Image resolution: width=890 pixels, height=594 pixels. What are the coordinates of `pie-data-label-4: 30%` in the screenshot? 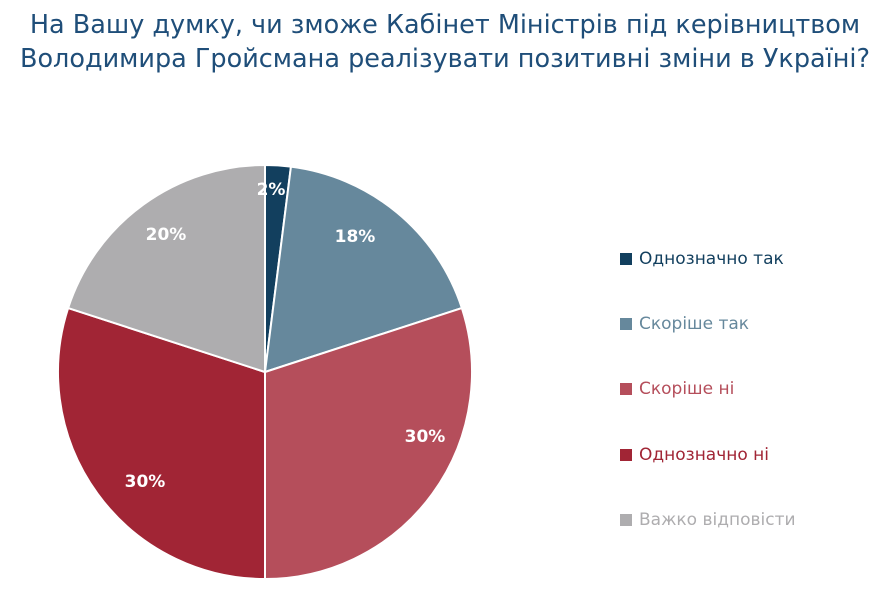 It's located at (145, 482).